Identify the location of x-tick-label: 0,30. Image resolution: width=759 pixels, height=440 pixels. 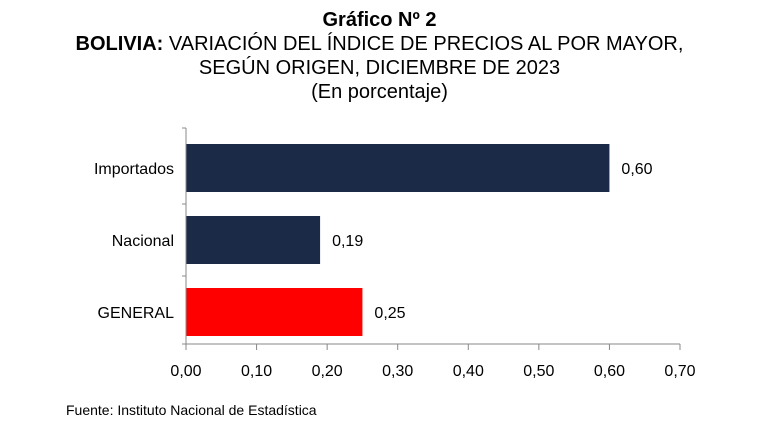
(397, 371).